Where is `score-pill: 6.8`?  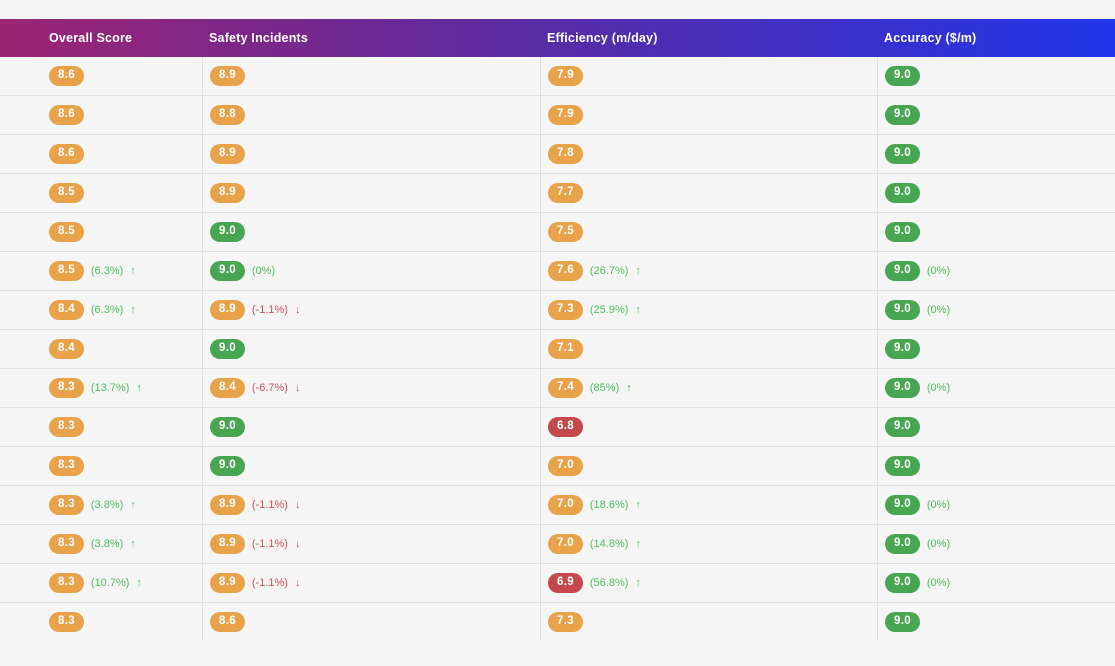 score-pill: 6.8 is located at coordinates (565, 427).